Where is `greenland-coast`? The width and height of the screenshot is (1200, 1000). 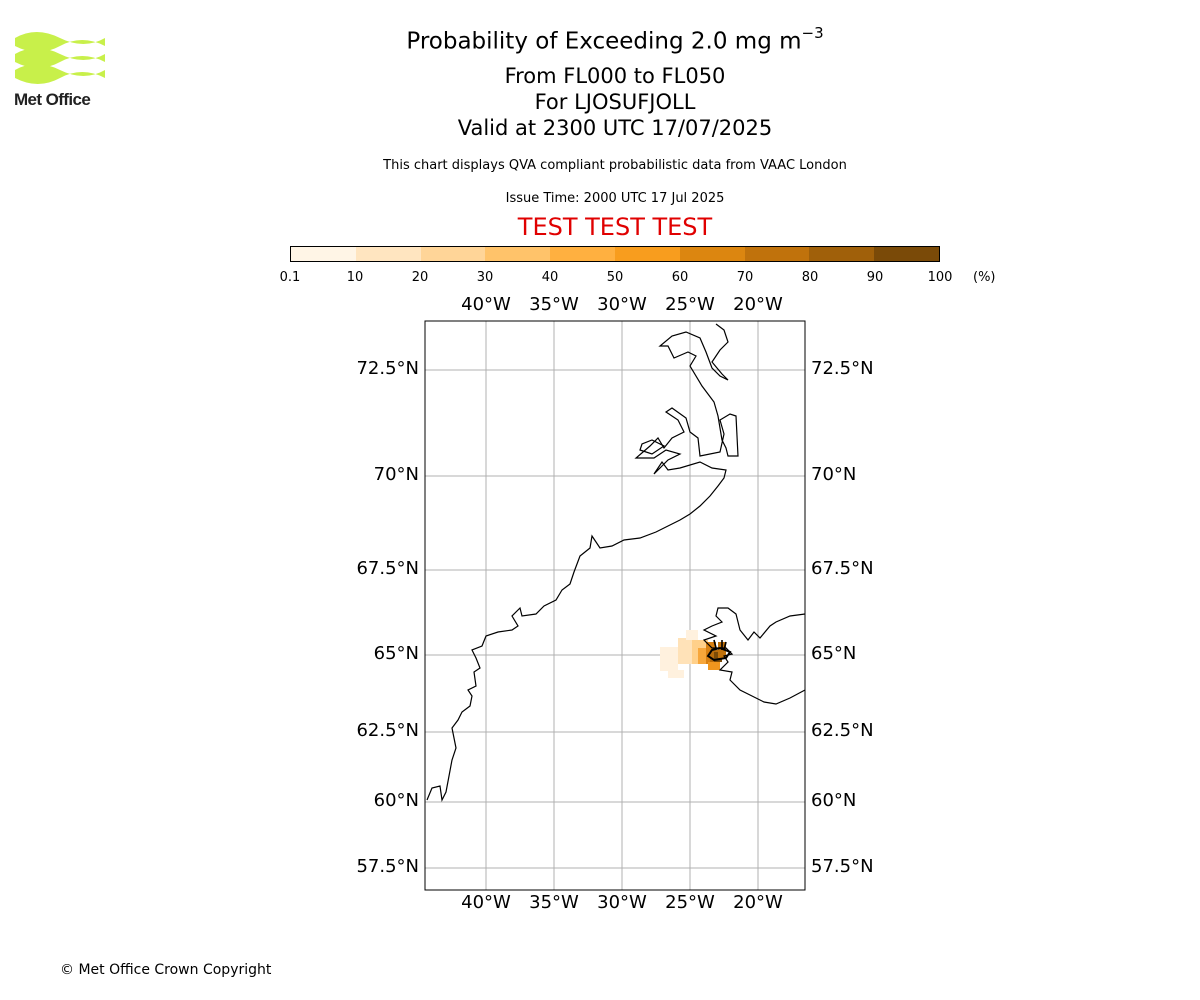
greenland-coast is located at coordinates (582, 562).